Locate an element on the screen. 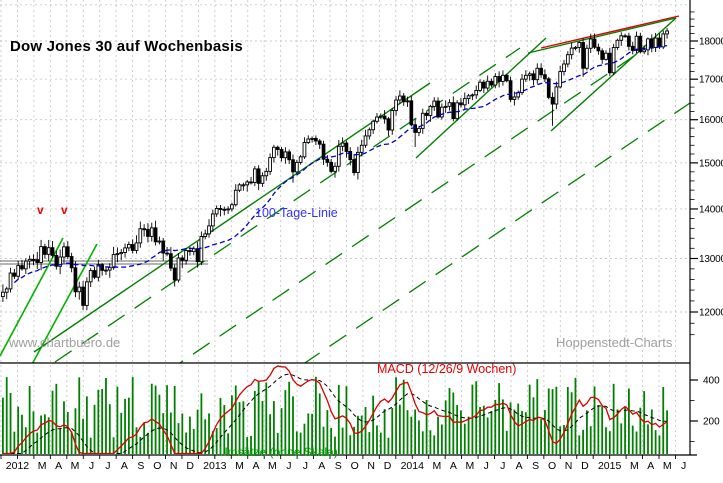 The width and height of the screenshot is (723, 483). support-double-line is located at coordinates (104, 262).